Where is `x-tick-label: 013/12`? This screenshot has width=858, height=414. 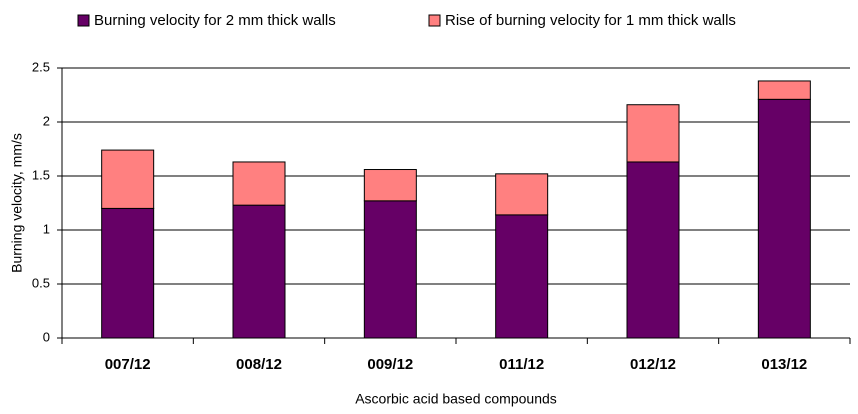
x-tick-label: 013/12 is located at coordinates (784, 364).